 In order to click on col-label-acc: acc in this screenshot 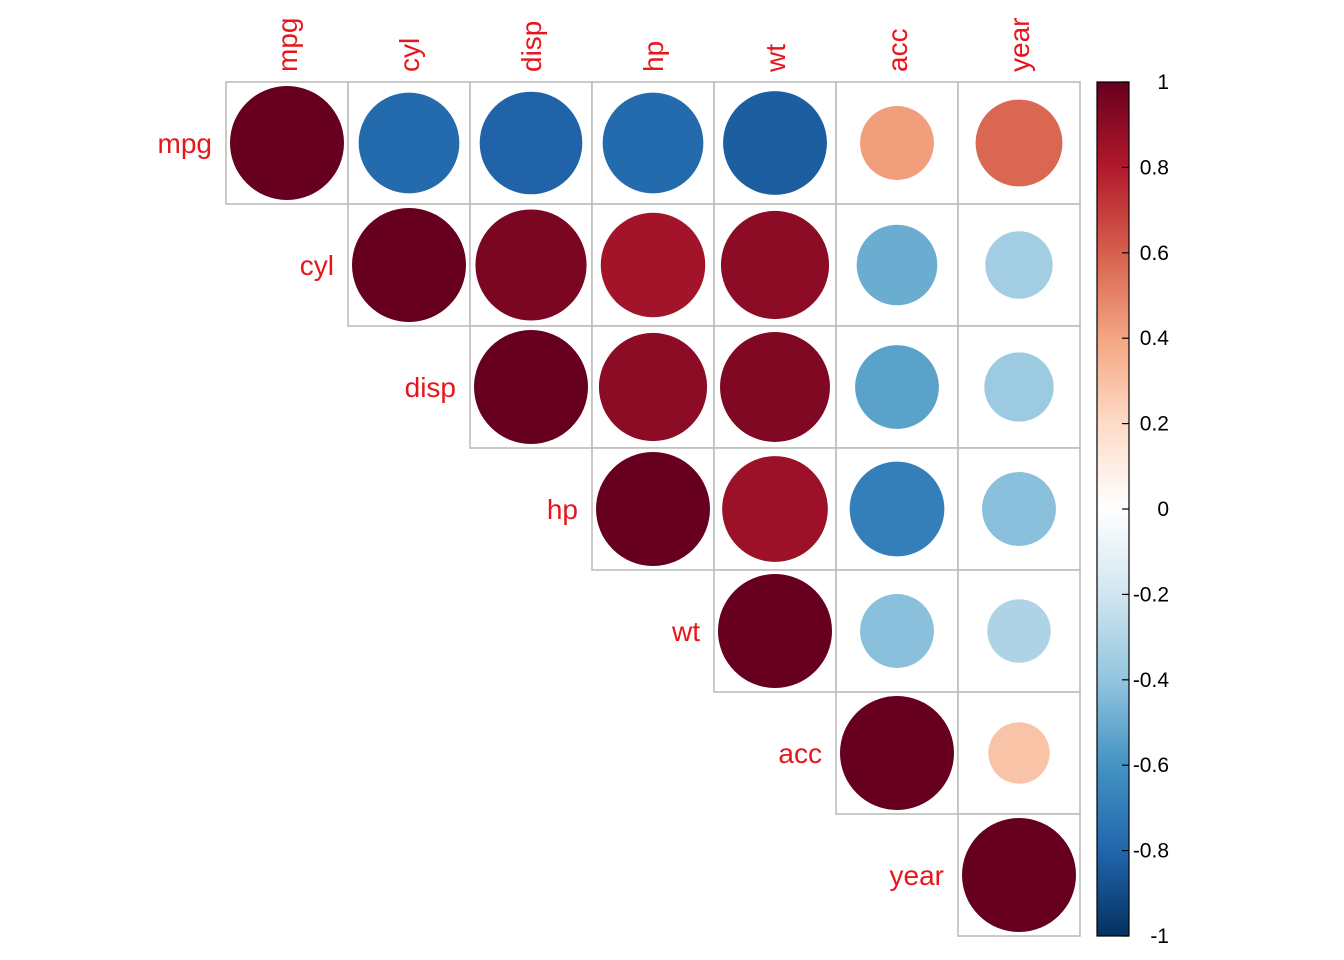, I will do `click(897, 50)`.